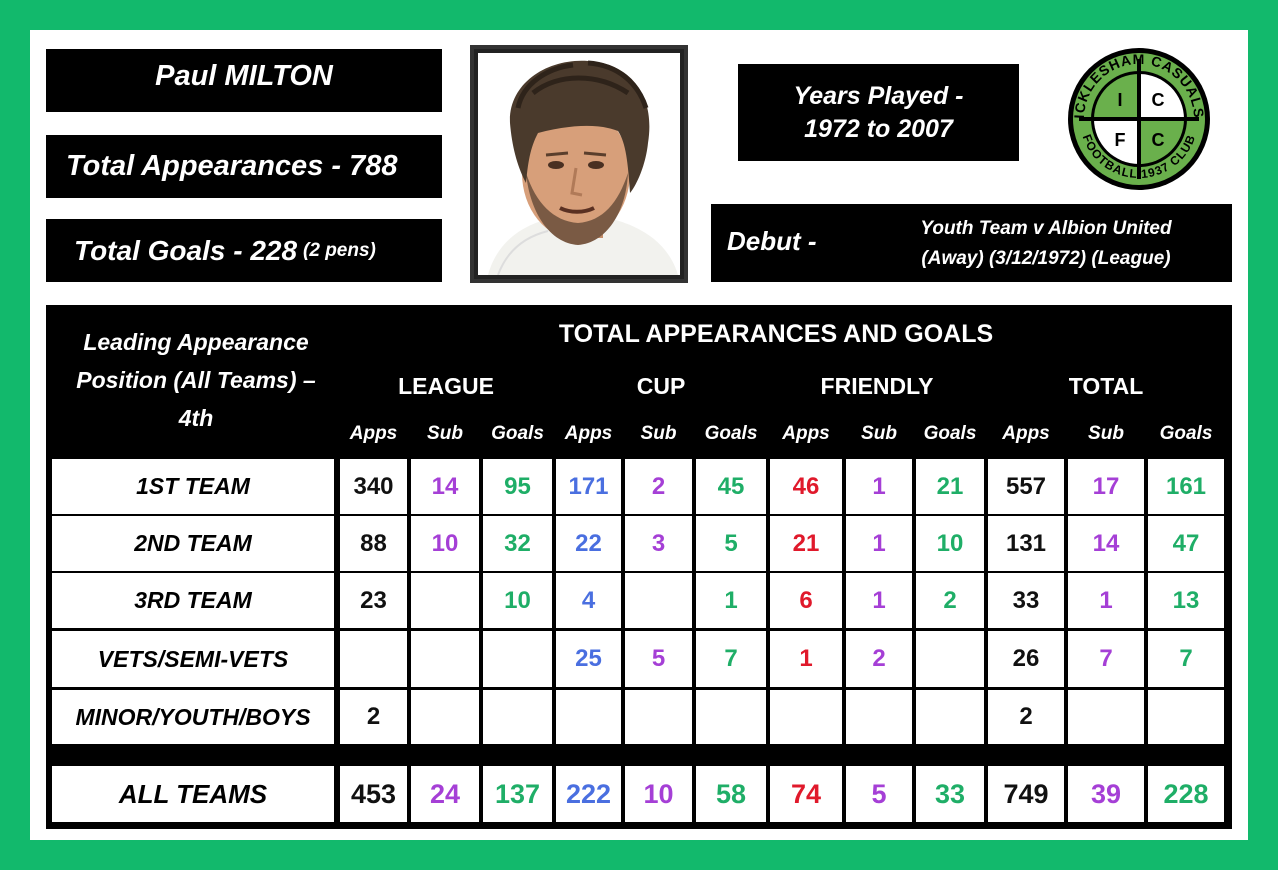 The image size is (1278, 870). I want to click on years-played-range: 1972 to 2007, so click(878, 128).